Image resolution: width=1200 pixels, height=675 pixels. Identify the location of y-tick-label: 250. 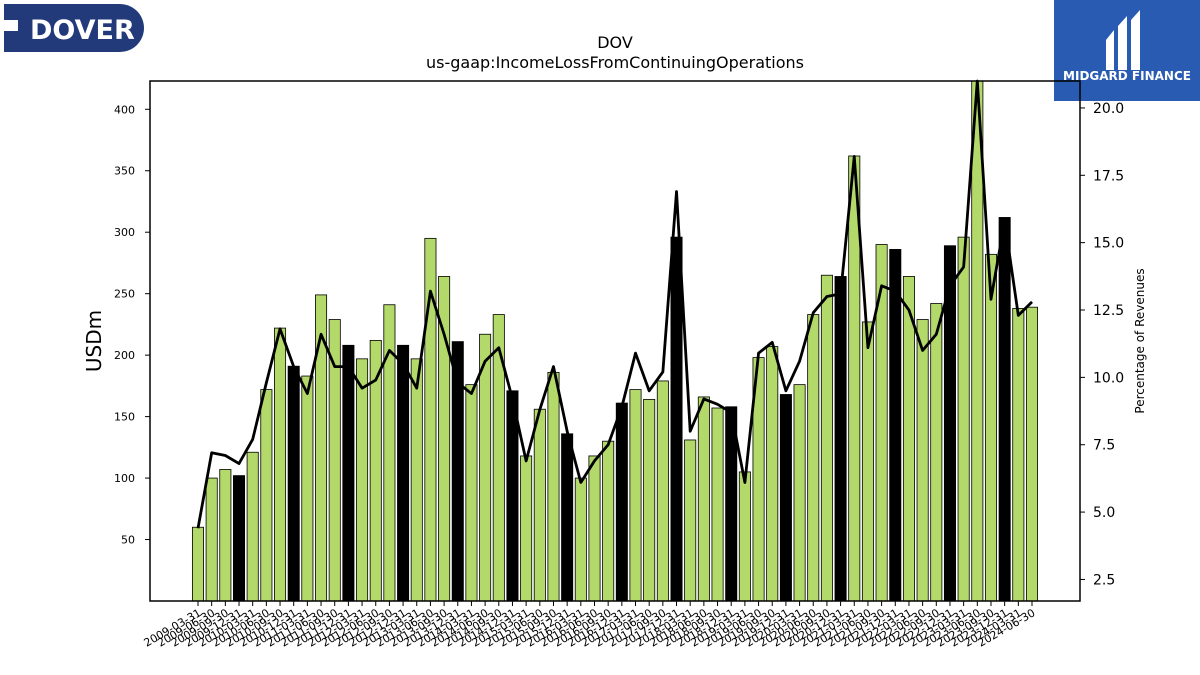
(124, 294).